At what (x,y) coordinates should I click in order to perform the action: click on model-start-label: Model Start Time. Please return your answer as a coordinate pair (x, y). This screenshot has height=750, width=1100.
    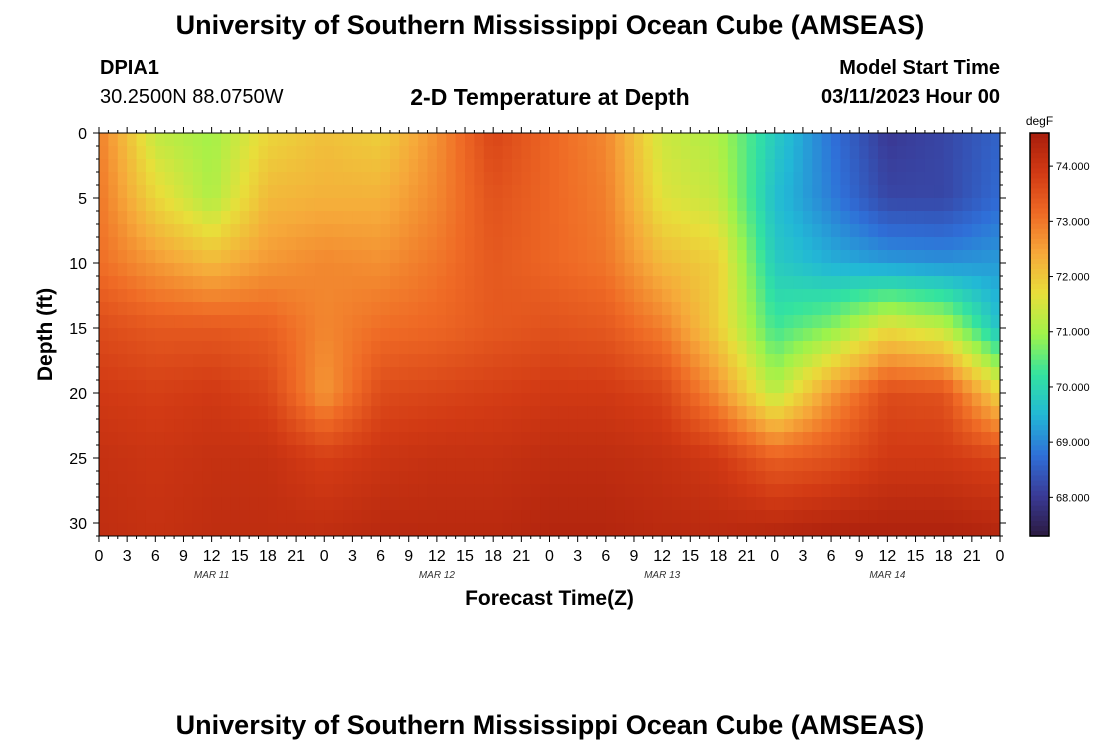
    Looking at the image, I should click on (919, 68).